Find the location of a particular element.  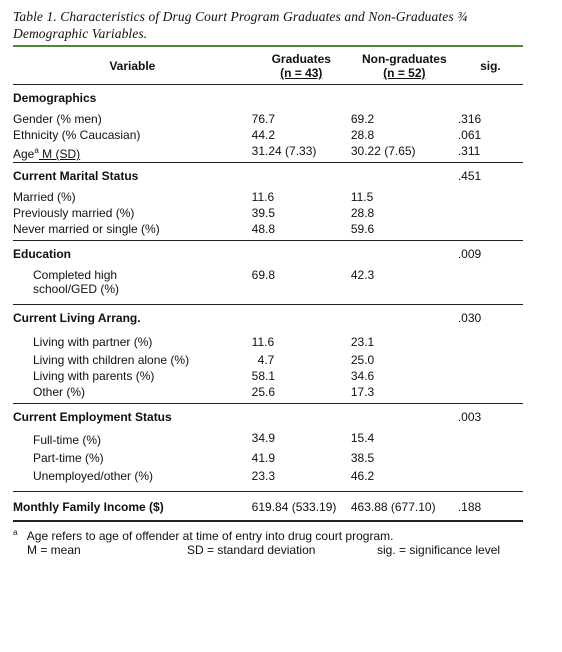

section-title: Demographics is located at coordinates (55, 98).